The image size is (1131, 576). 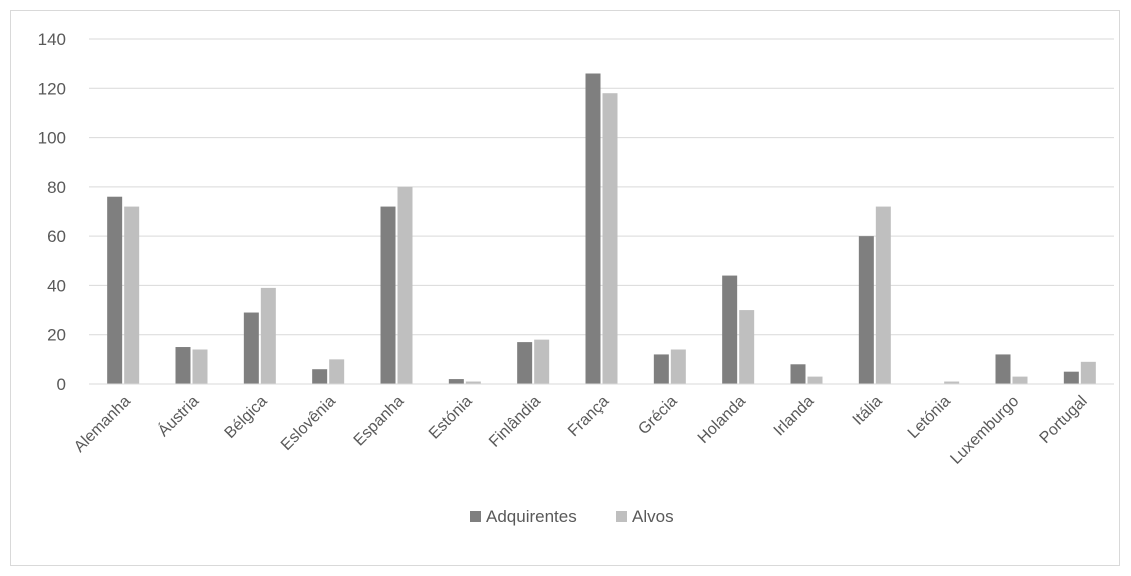 I want to click on x-category-label: Letónia, so click(x=929, y=417).